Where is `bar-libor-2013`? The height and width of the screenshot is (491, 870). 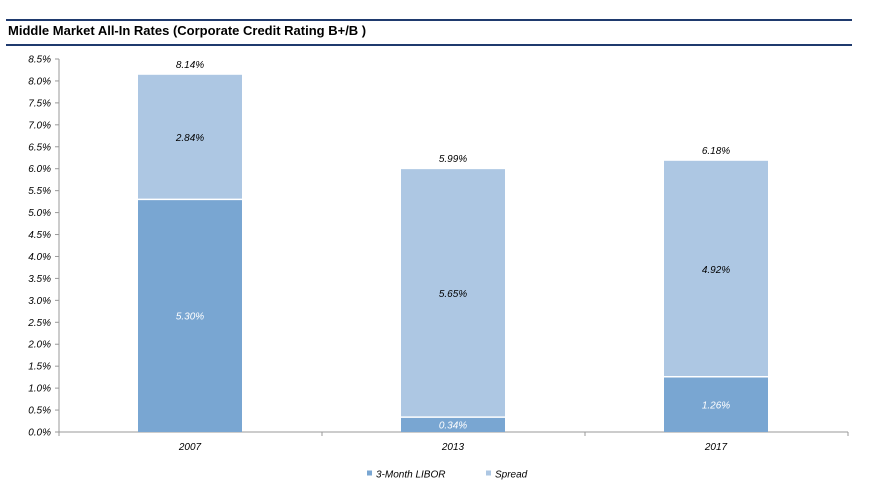
bar-libor-2013 is located at coordinates (453, 424).